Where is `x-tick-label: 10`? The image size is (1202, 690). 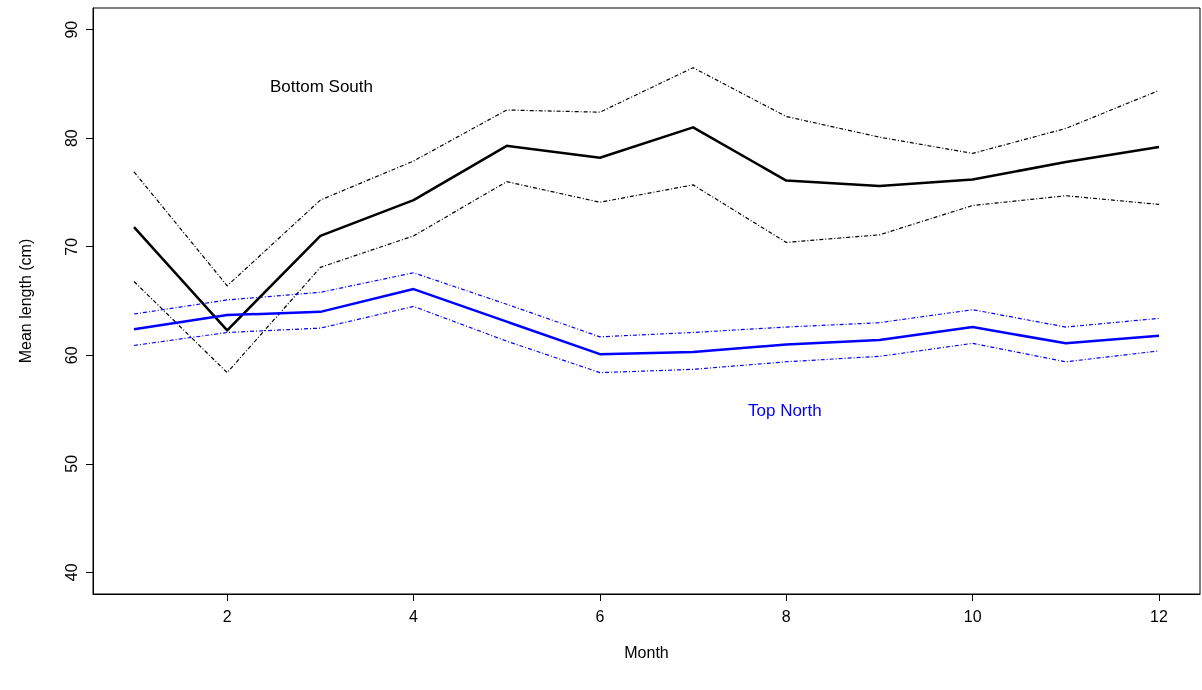 x-tick-label: 10 is located at coordinates (972, 616).